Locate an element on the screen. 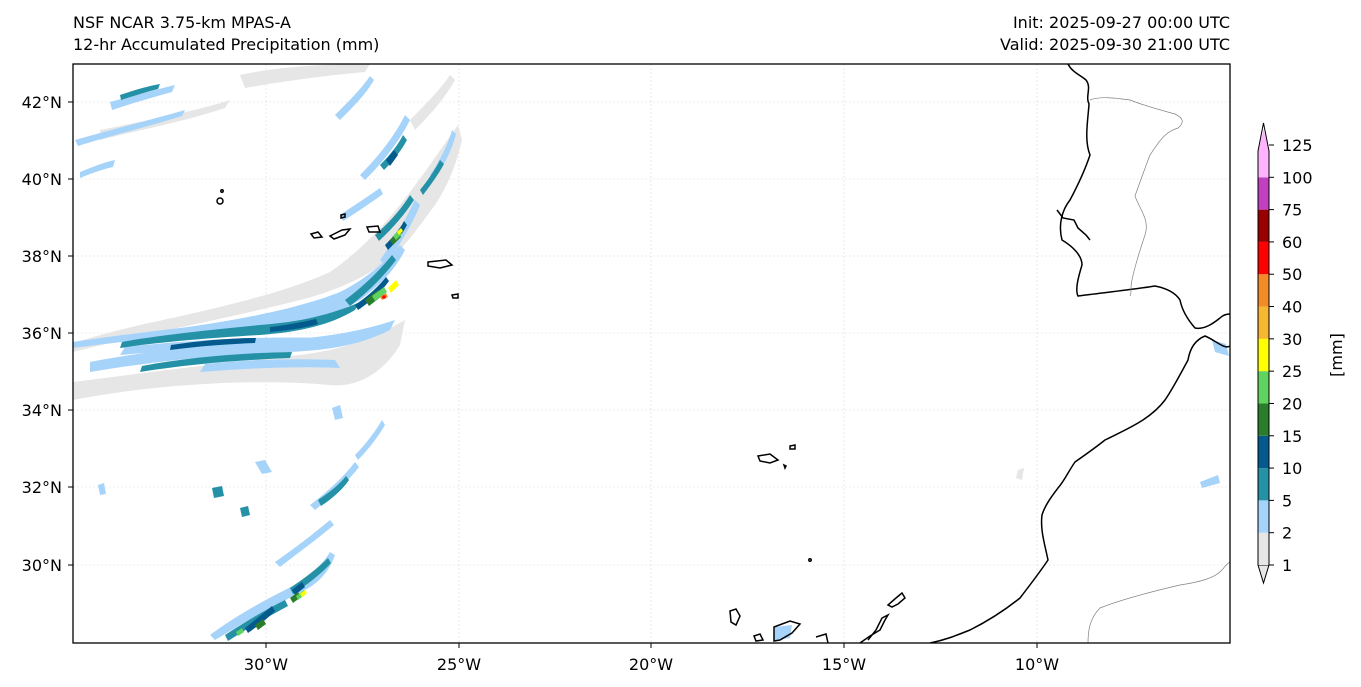  colorbar-tick-label: 5 is located at coordinates (1287, 500).